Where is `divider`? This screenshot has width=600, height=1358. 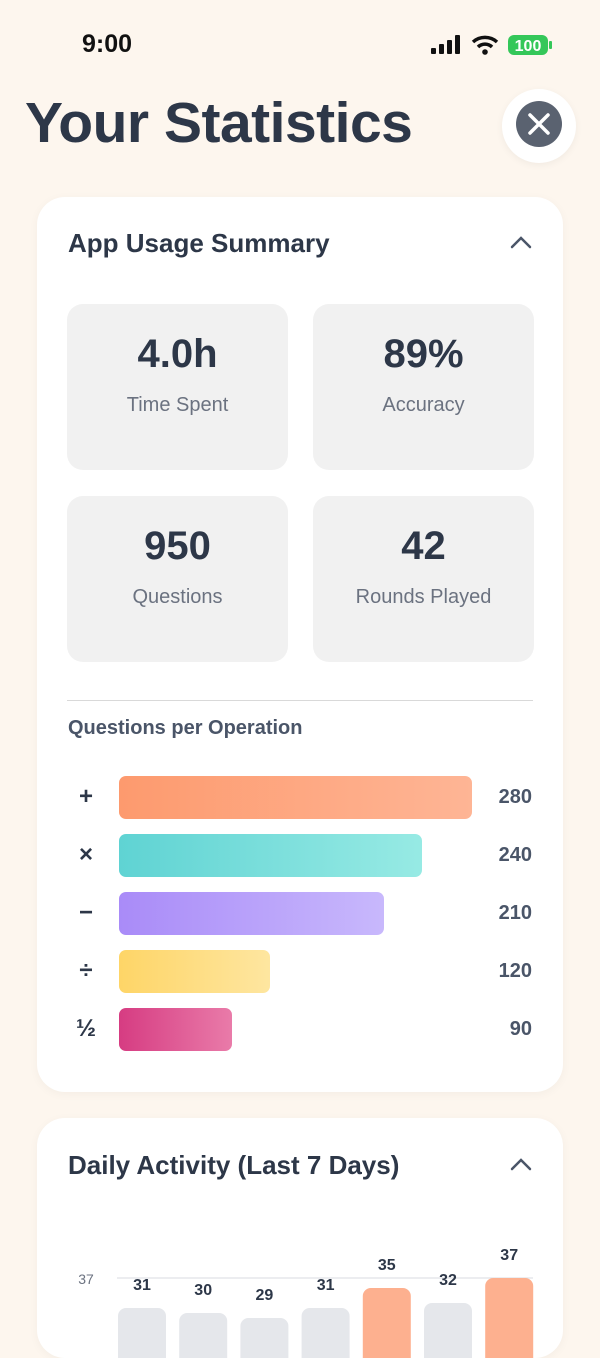
divider is located at coordinates (300, 700).